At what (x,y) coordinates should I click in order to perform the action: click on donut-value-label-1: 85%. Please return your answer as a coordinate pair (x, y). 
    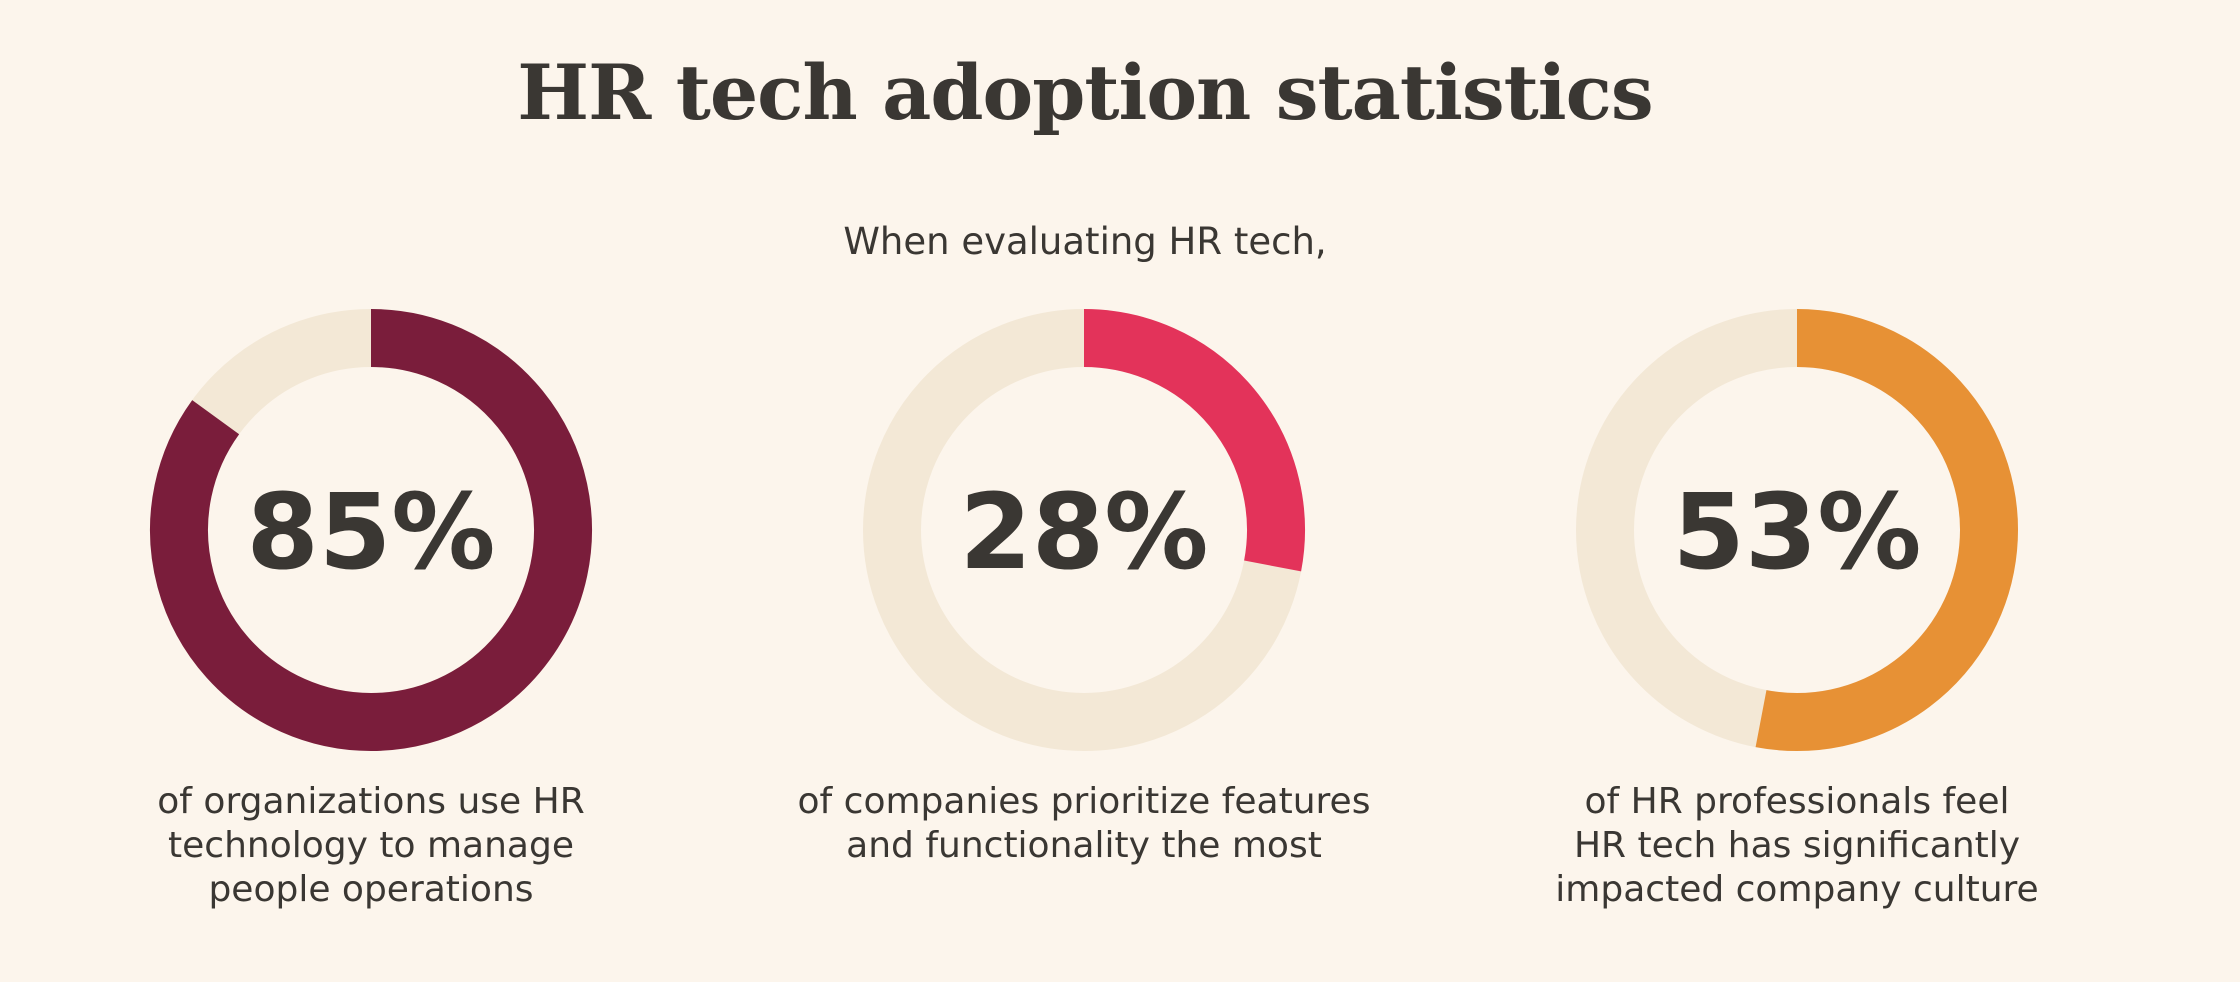
    Looking at the image, I should click on (371, 532).